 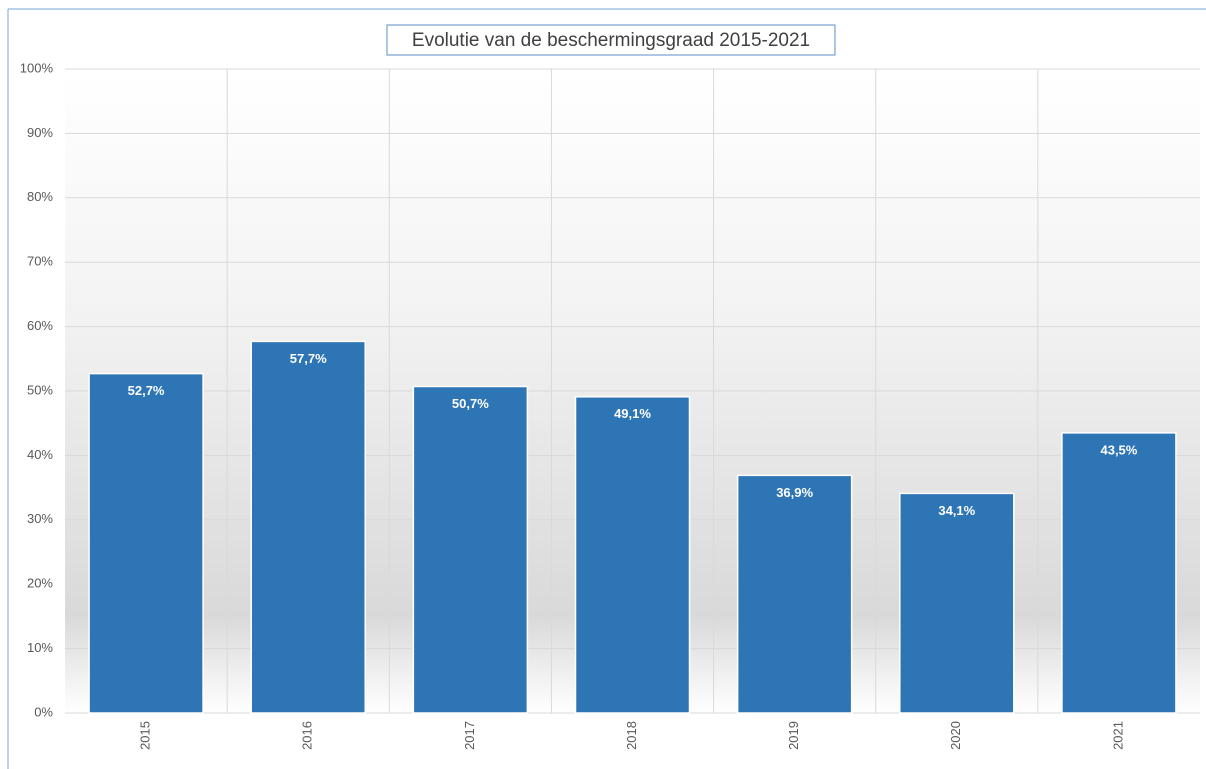 I want to click on y-tick-label: 30%, so click(x=40, y=518).